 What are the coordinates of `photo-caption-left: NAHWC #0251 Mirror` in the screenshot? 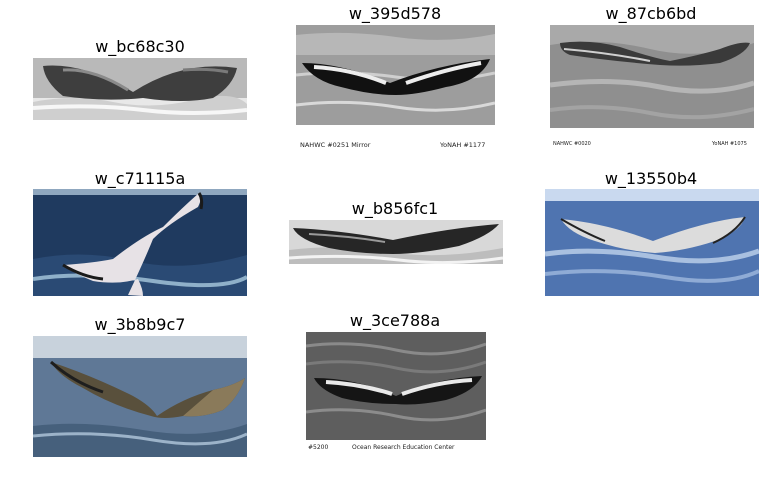 It's located at (335, 145).